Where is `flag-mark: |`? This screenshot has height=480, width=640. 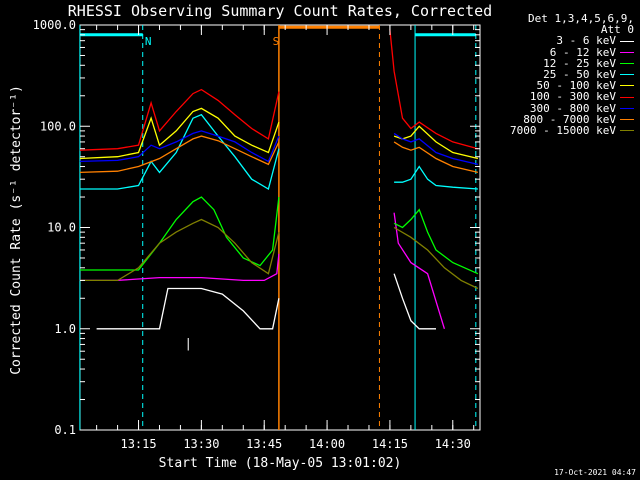 flag-mark: | is located at coordinates (188, 344).